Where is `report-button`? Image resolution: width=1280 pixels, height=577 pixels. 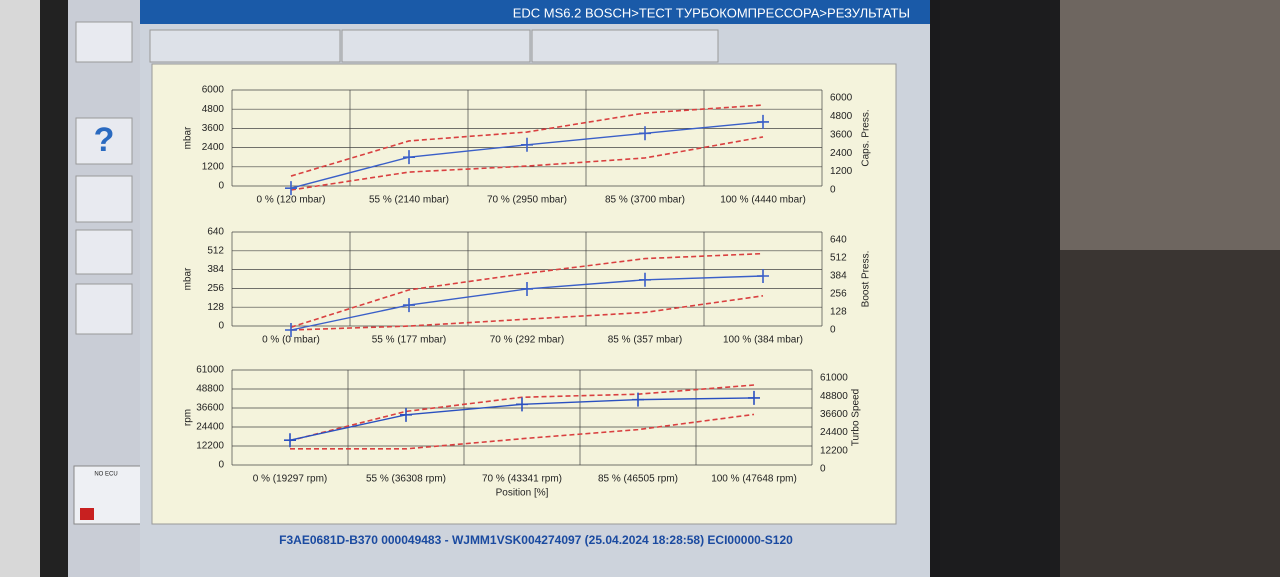 report-button is located at coordinates (104, 252).